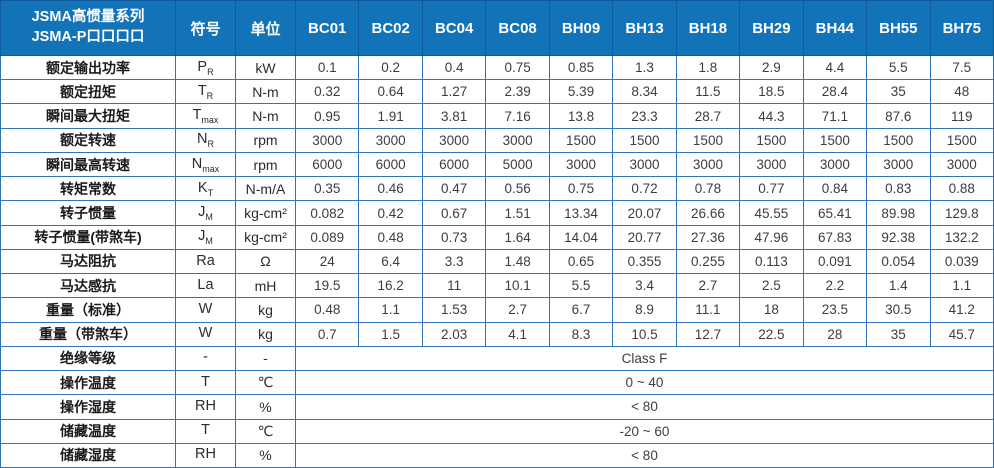  Describe the element at coordinates (644, 237) in the screenshot. I see `cell-value: 20.77` at that location.